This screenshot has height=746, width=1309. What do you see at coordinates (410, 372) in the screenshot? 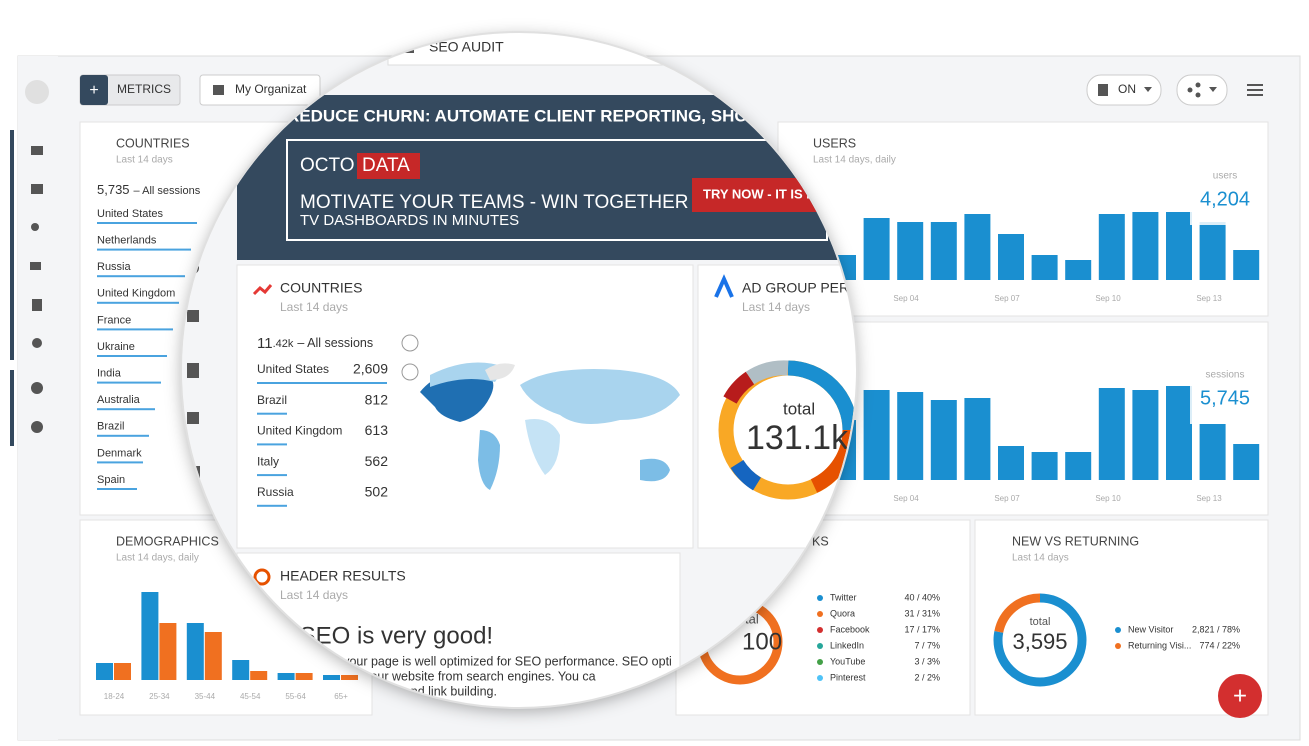
I see `zoom-out` at bounding box center [410, 372].